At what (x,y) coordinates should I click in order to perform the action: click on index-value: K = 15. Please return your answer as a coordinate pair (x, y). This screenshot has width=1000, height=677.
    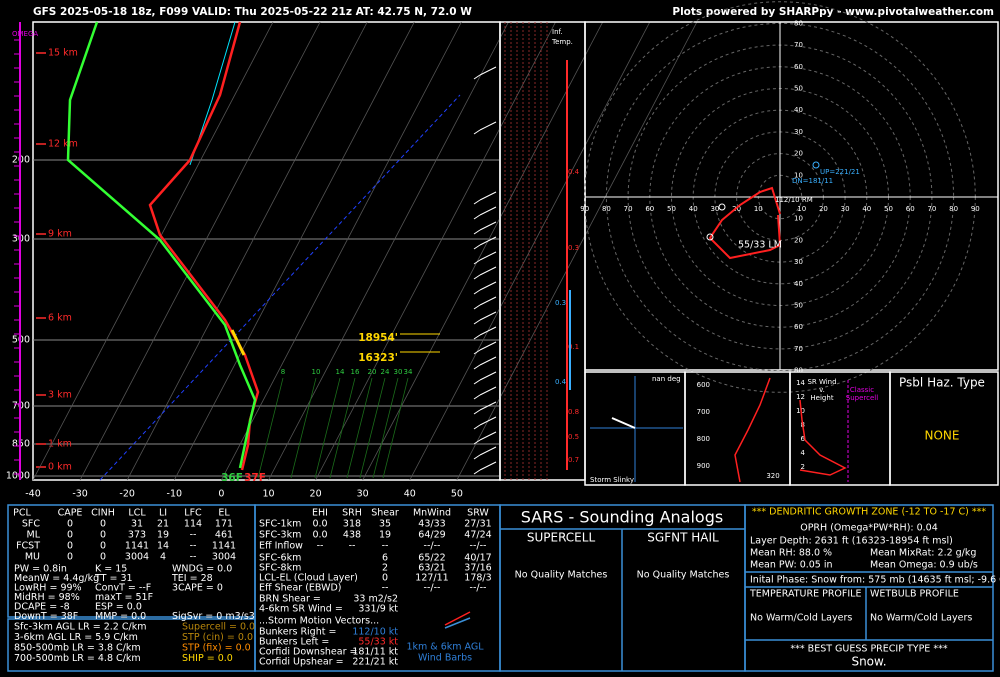
    Looking at the image, I should click on (111, 569).